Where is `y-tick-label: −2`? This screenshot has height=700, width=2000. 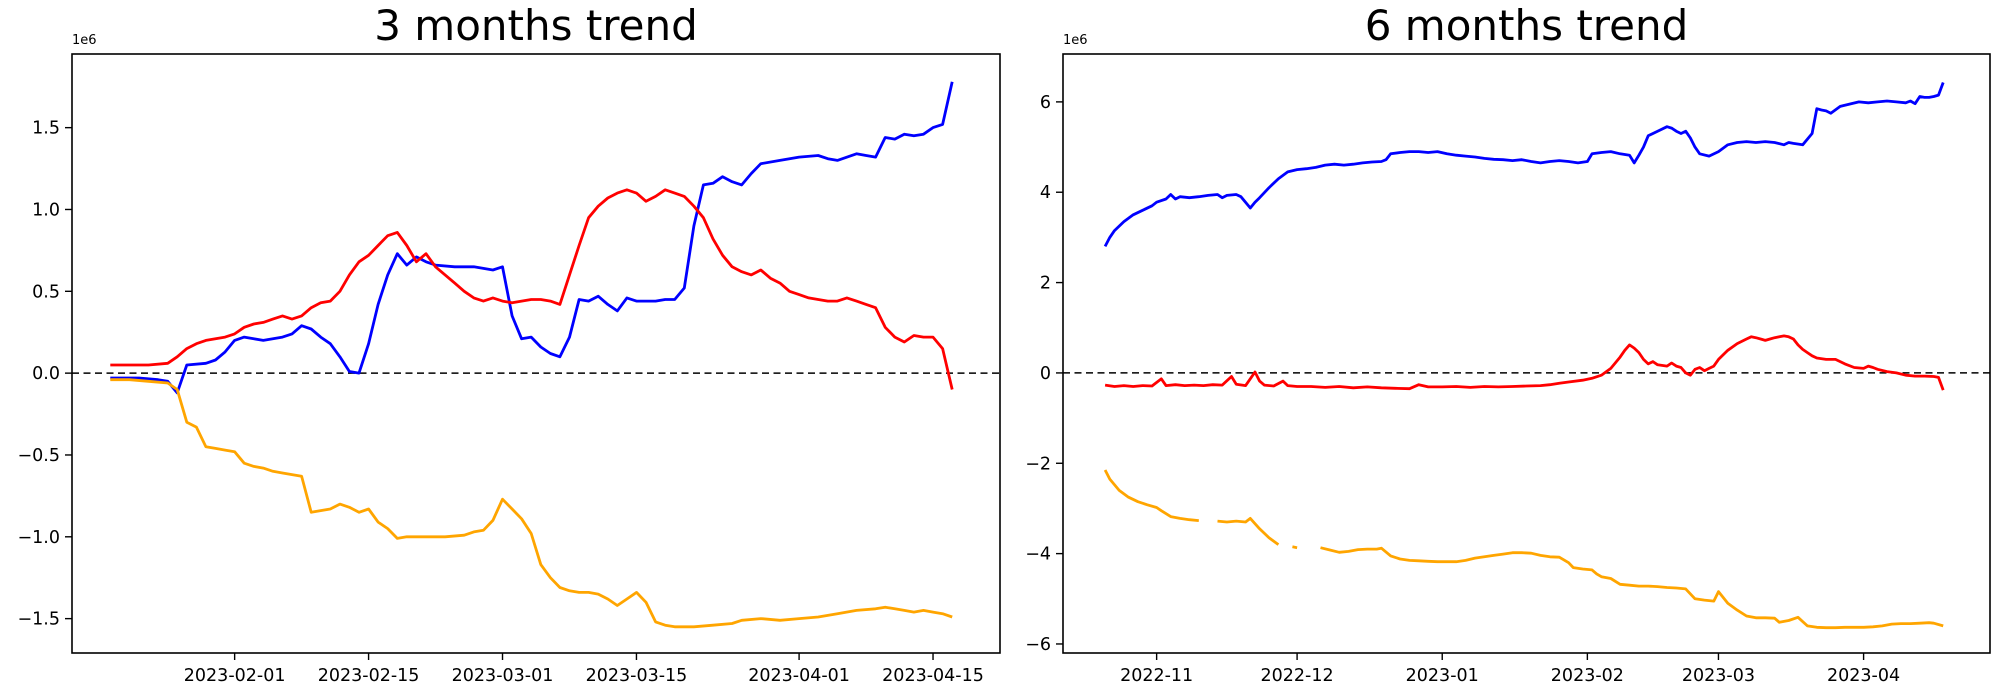 y-tick-label: −2 is located at coordinates (1038, 464).